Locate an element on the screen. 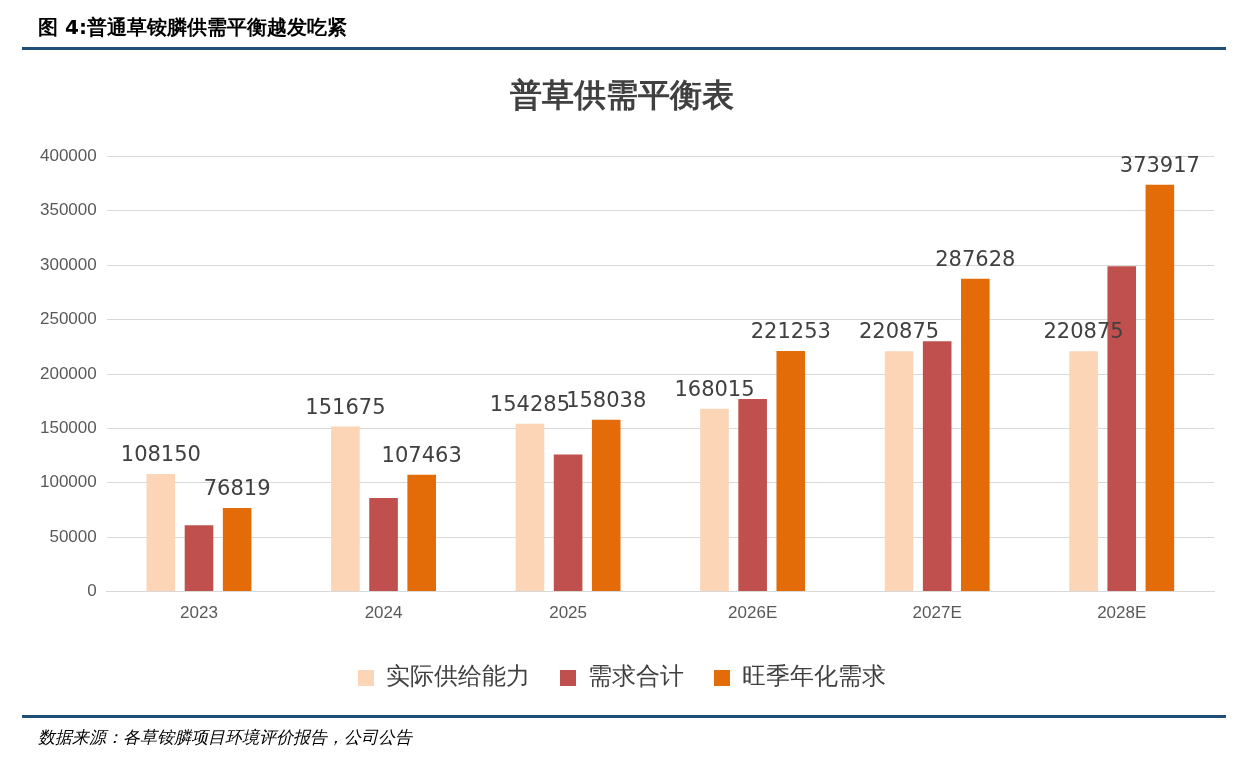 Image resolution: width=1254 pixels, height=765 pixels. y-tick-label: 300000 is located at coordinates (68, 264).